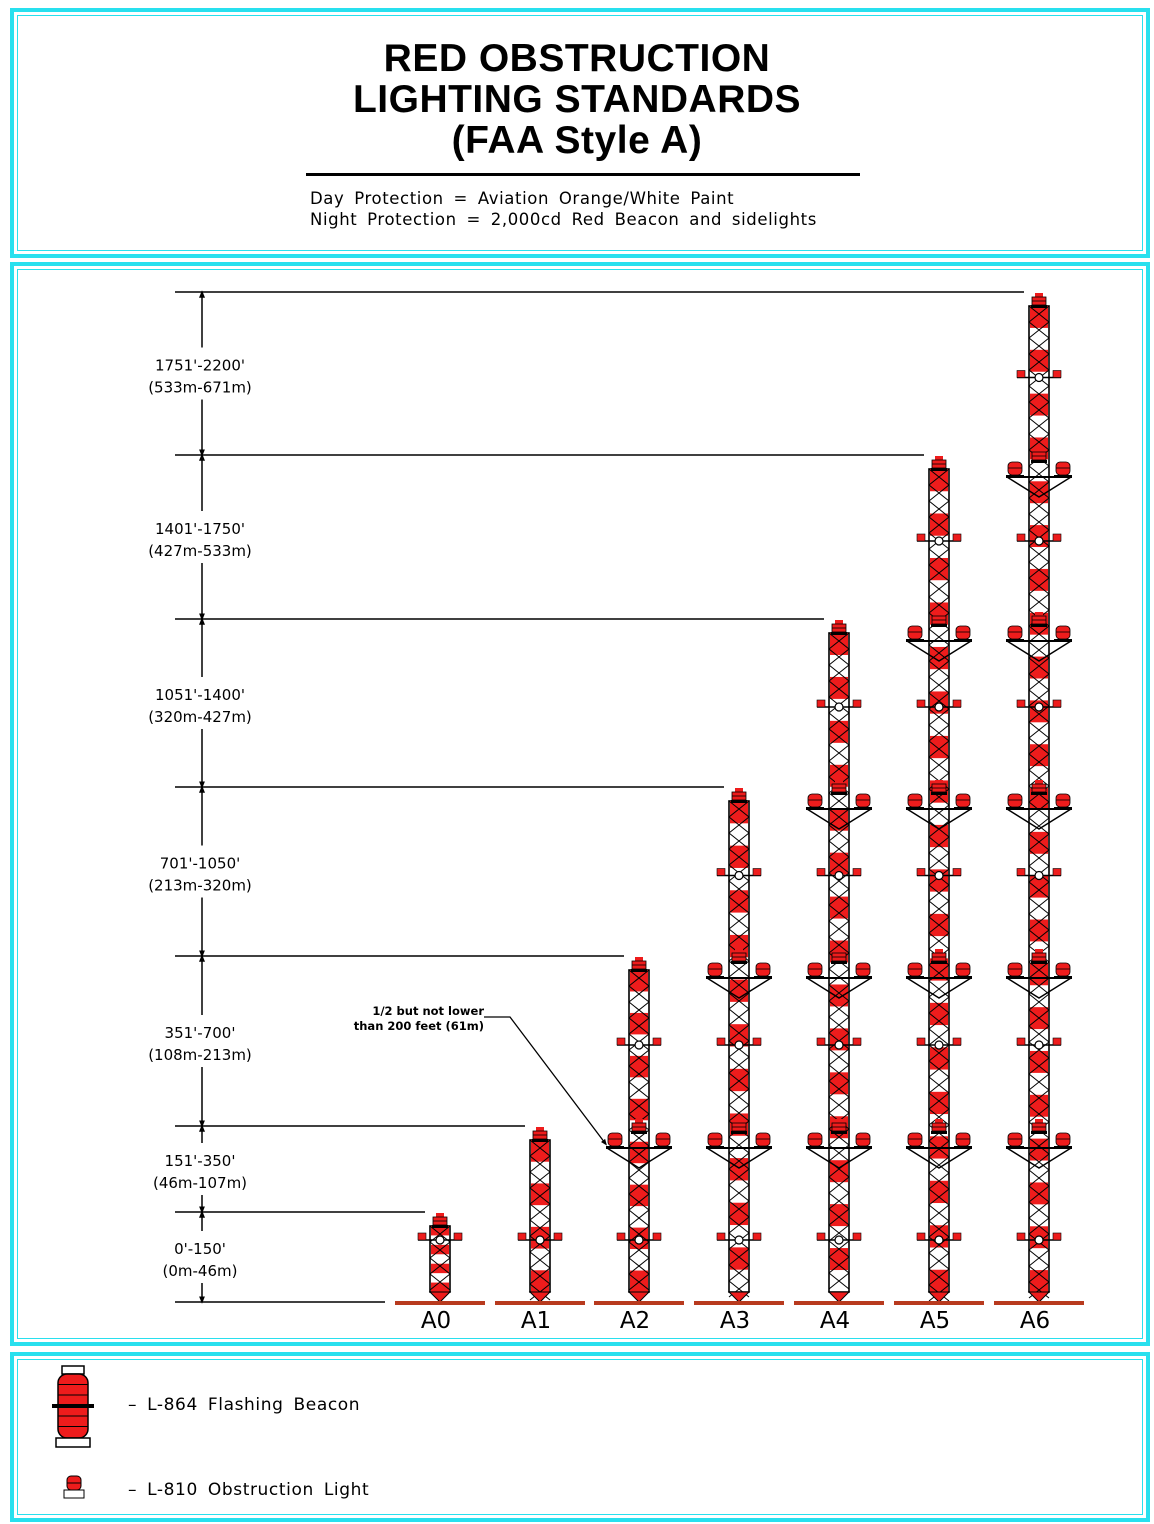 The width and height of the screenshot is (1154, 1524). What do you see at coordinates (583, 174) in the screenshot?
I see `title-rule` at bounding box center [583, 174].